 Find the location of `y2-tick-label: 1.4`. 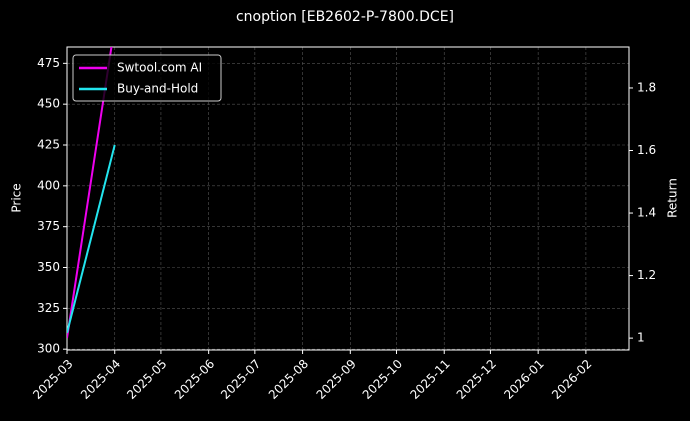

y2-tick-label: 1.4 is located at coordinates (646, 213).